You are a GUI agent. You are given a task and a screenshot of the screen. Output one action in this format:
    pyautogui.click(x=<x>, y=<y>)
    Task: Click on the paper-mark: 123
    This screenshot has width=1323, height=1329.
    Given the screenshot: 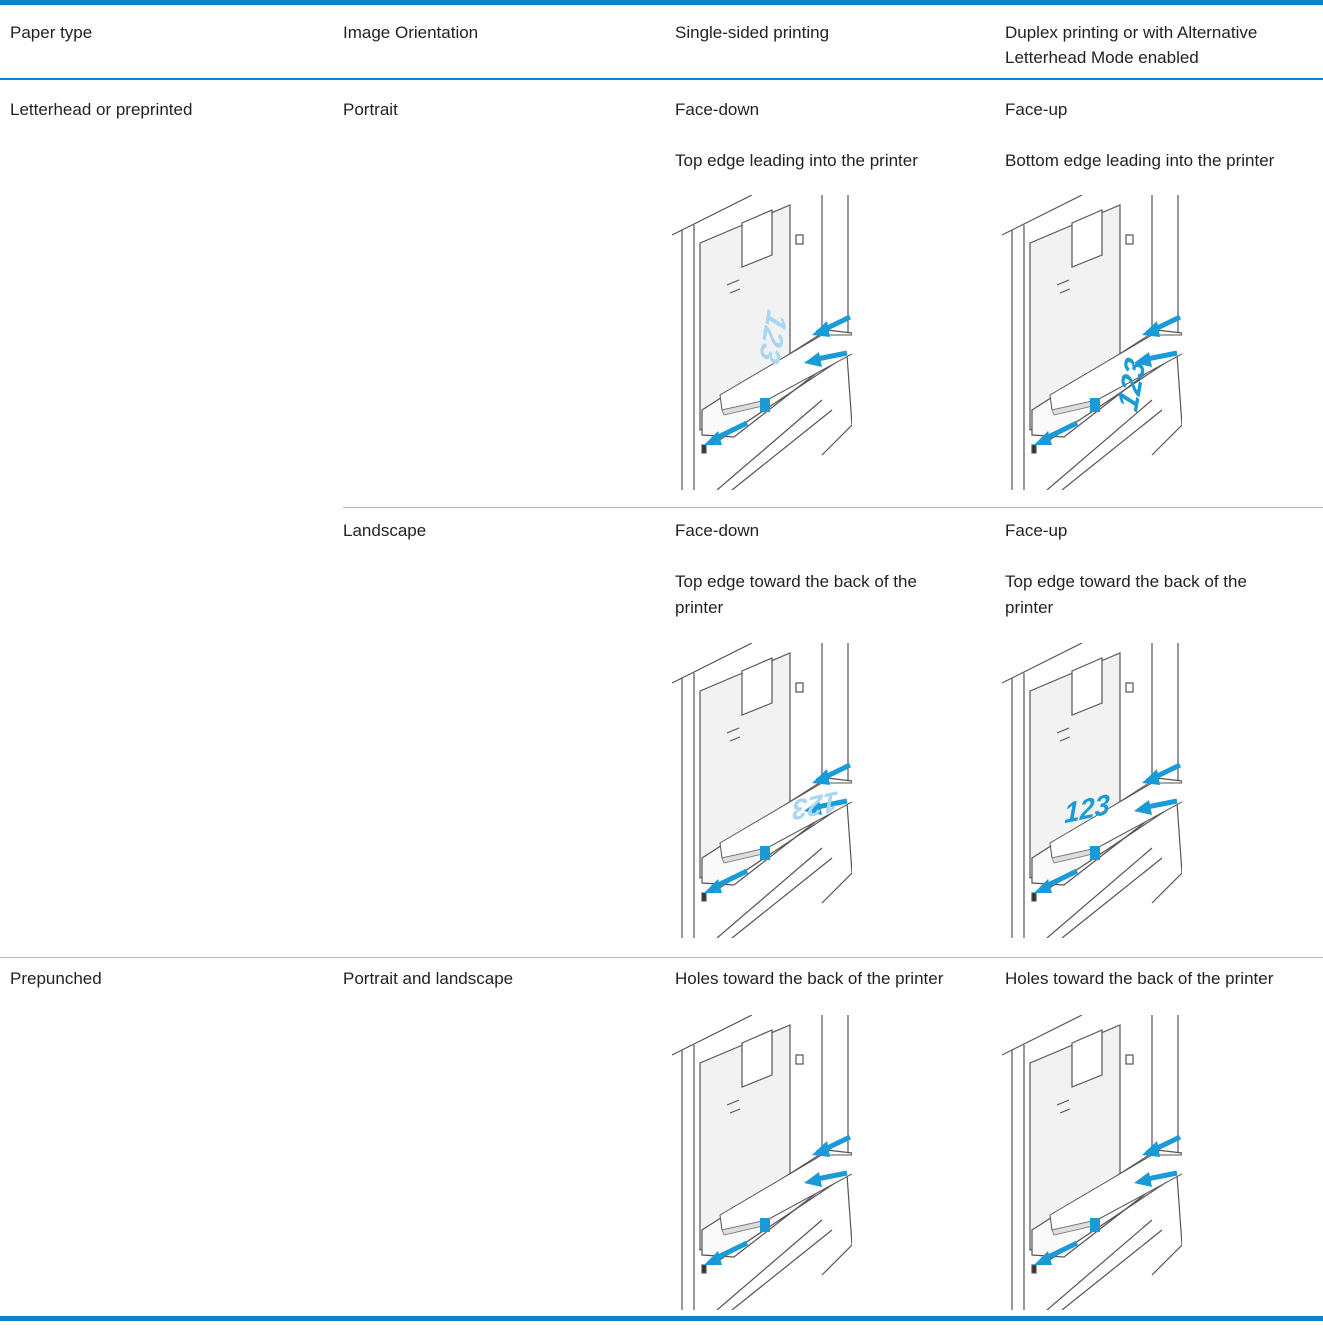 What is the action you would take?
    pyautogui.click(x=815, y=806)
    